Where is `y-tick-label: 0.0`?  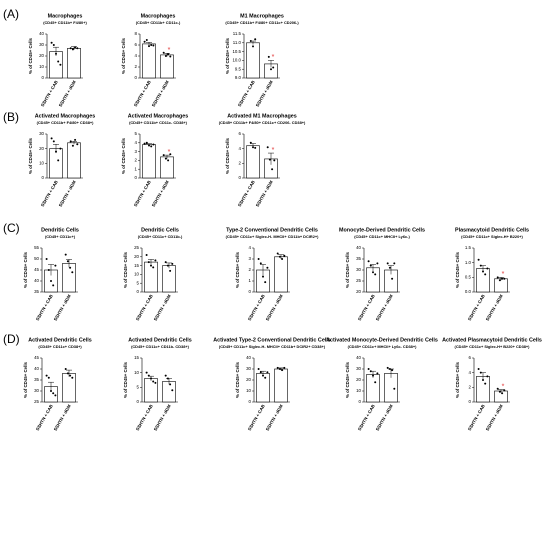
y-tick-label: 0.0 is located at coordinates (468, 291).